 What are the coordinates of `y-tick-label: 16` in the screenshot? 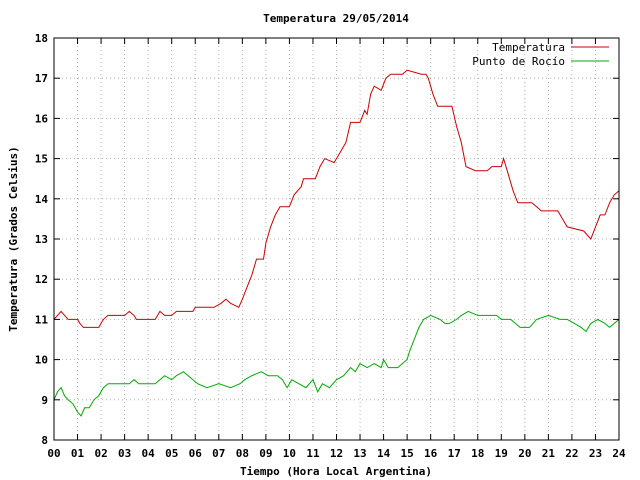 It's located at (42, 118).